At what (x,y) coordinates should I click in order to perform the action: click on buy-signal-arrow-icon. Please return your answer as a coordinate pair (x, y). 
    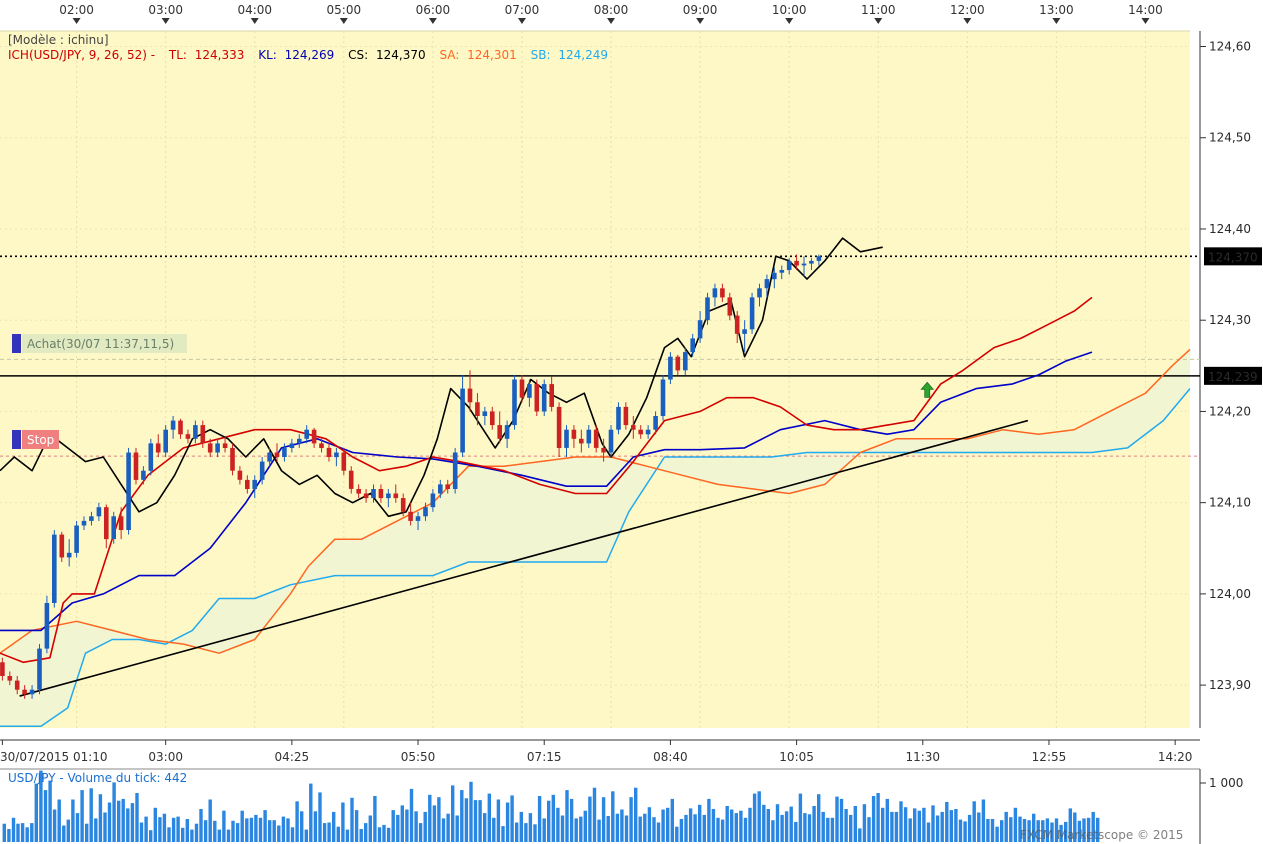
    Looking at the image, I should click on (927, 389).